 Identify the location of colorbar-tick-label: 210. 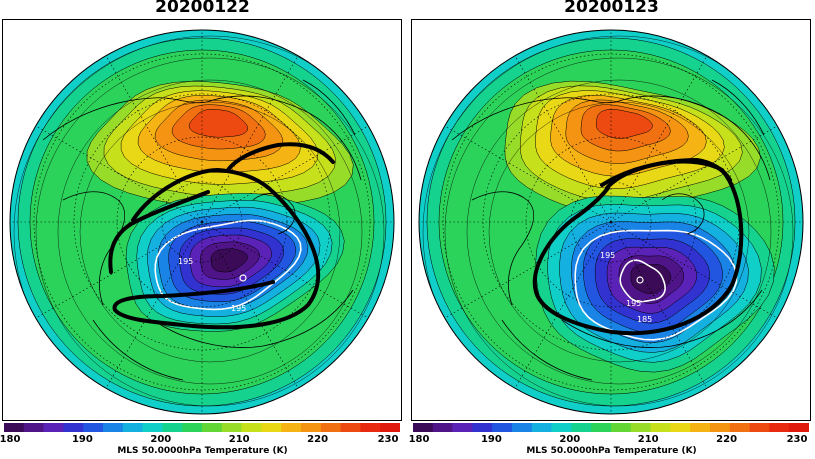
(648, 439).